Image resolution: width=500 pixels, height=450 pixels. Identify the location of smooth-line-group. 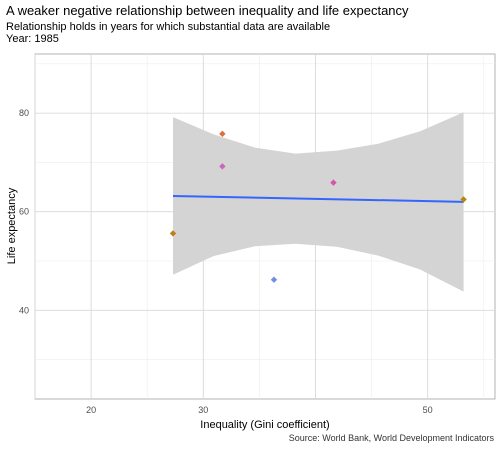
(318, 198).